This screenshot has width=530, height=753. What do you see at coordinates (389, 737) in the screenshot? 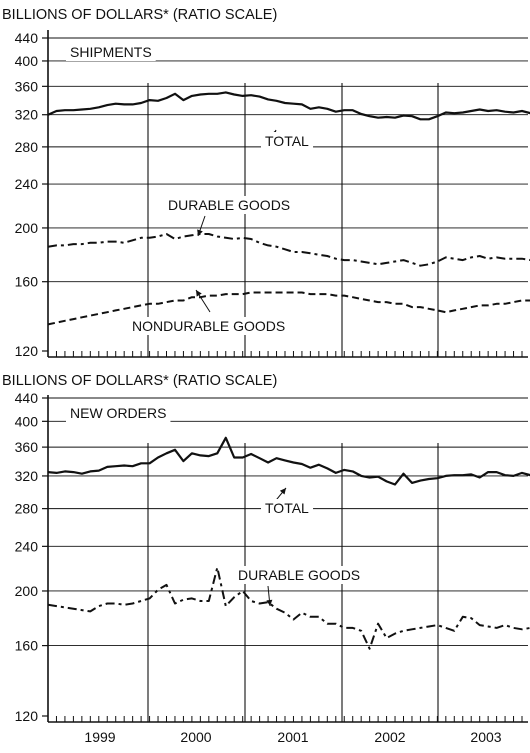
I see `x-year-label: 2002` at bounding box center [389, 737].